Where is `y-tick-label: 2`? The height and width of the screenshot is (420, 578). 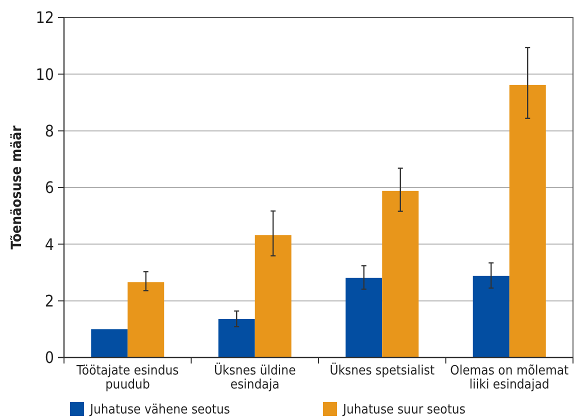 y-tick-label: 2 is located at coordinates (49, 300).